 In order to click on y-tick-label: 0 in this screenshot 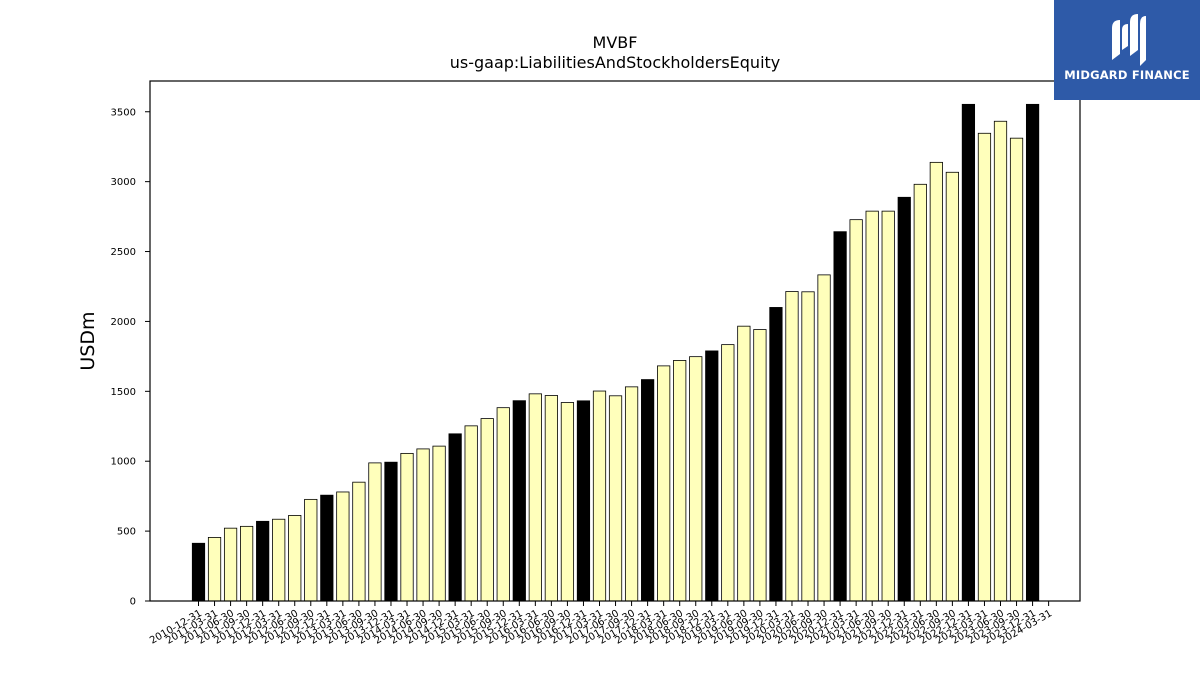, I will do `click(133, 602)`.